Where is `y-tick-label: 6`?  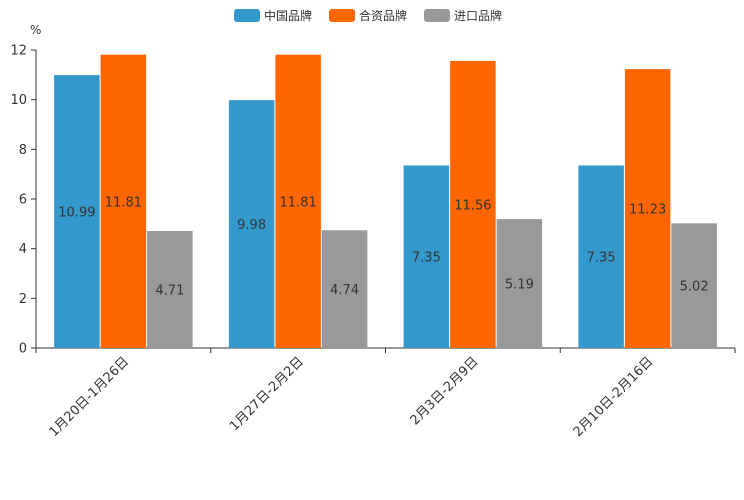
y-tick-label: 6 is located at coordinates (23, 200).